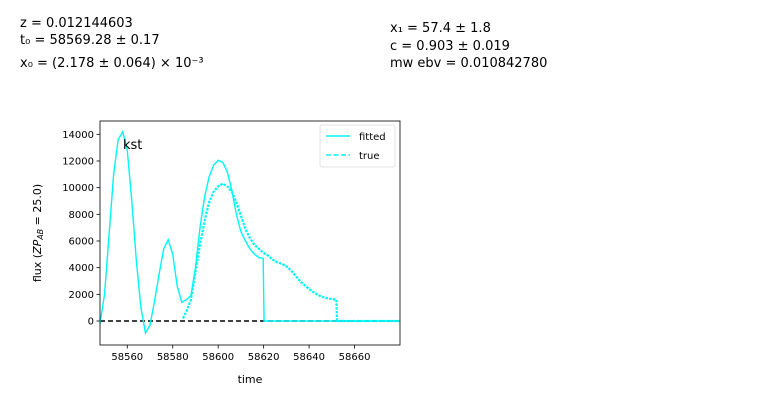 Image resolution: width=780 pixels, height=415 pixels. Describe the element at coordinates (355, 357) in the screenshot. I see `x-tick-label-58660: 58660` at that location.